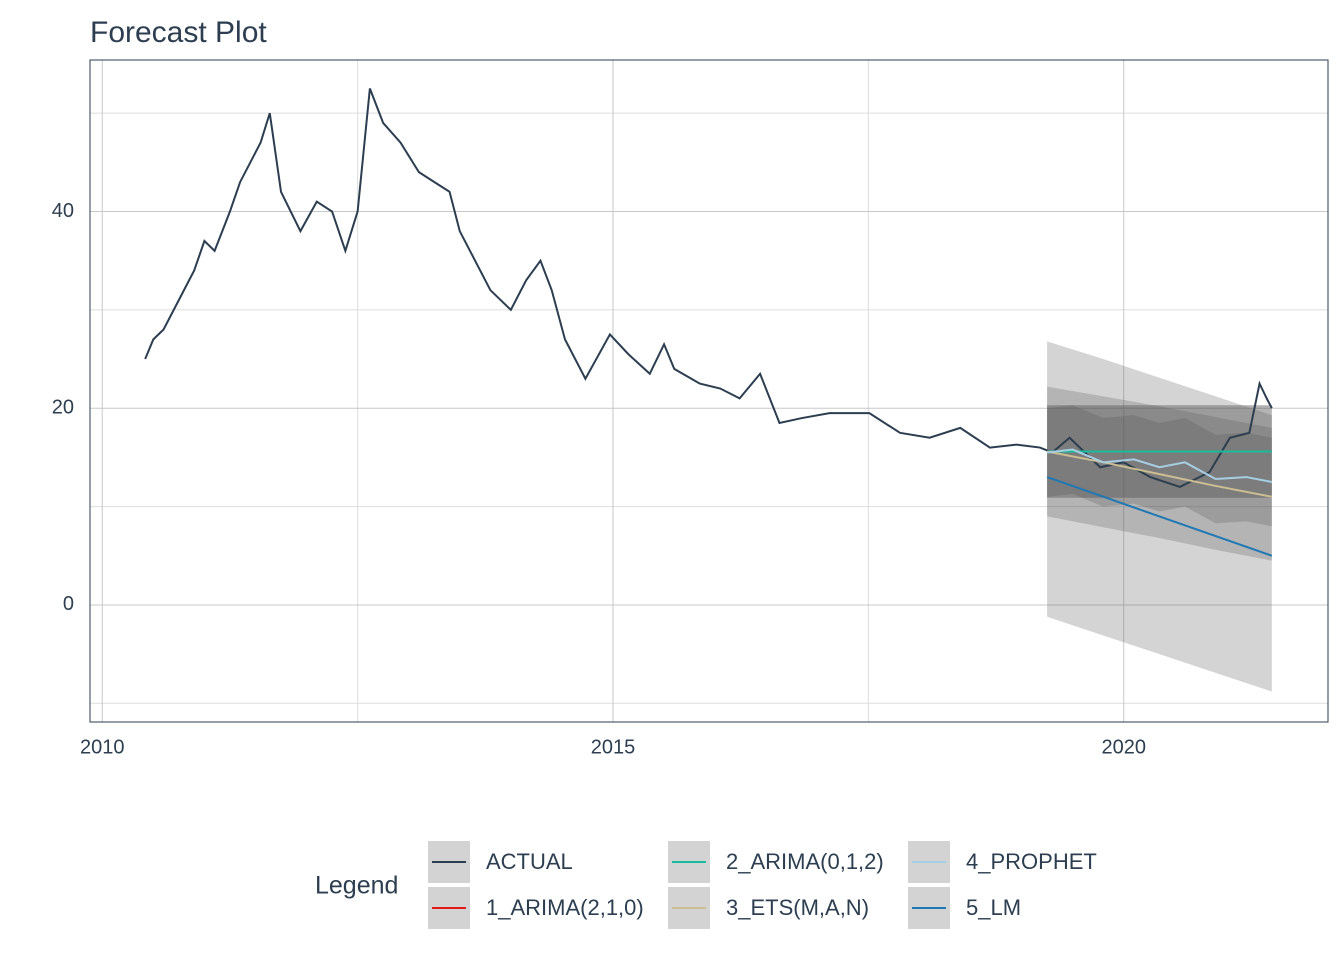 This screenshot has height=965, width=1344. Describe the element at coordinates (63, 211) in the screenshot. I see `y-tick-label: 40` at that location.